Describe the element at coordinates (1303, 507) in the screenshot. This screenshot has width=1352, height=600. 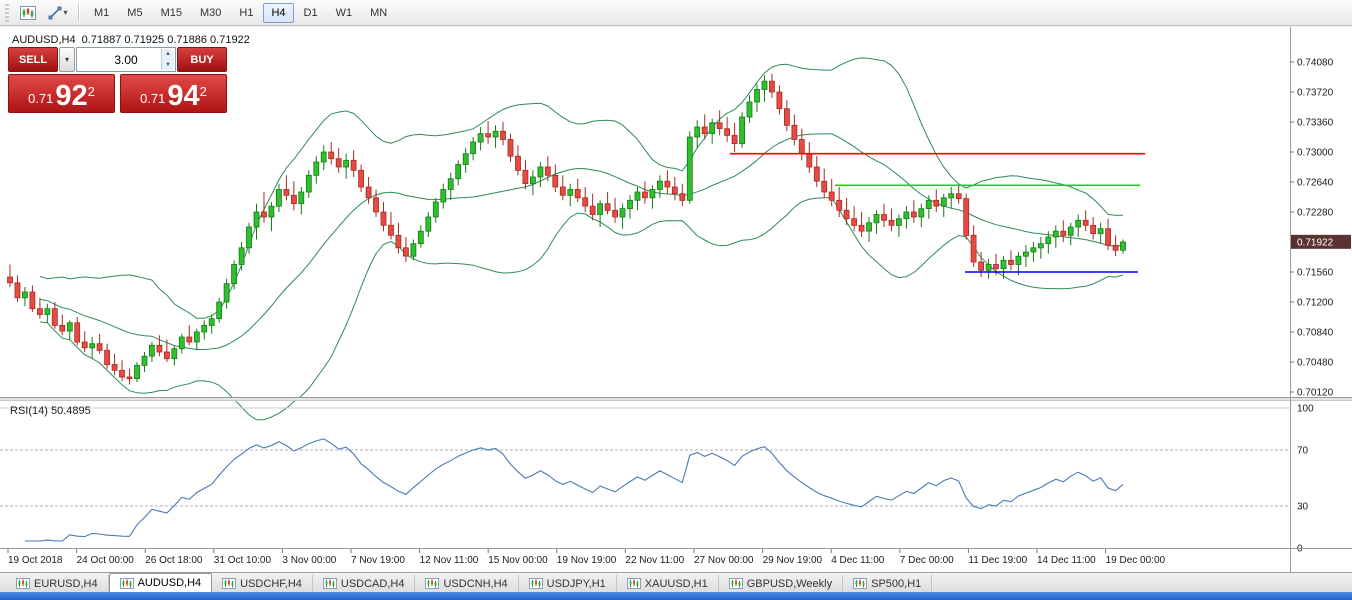
I see `svg-text: 30` at that location.